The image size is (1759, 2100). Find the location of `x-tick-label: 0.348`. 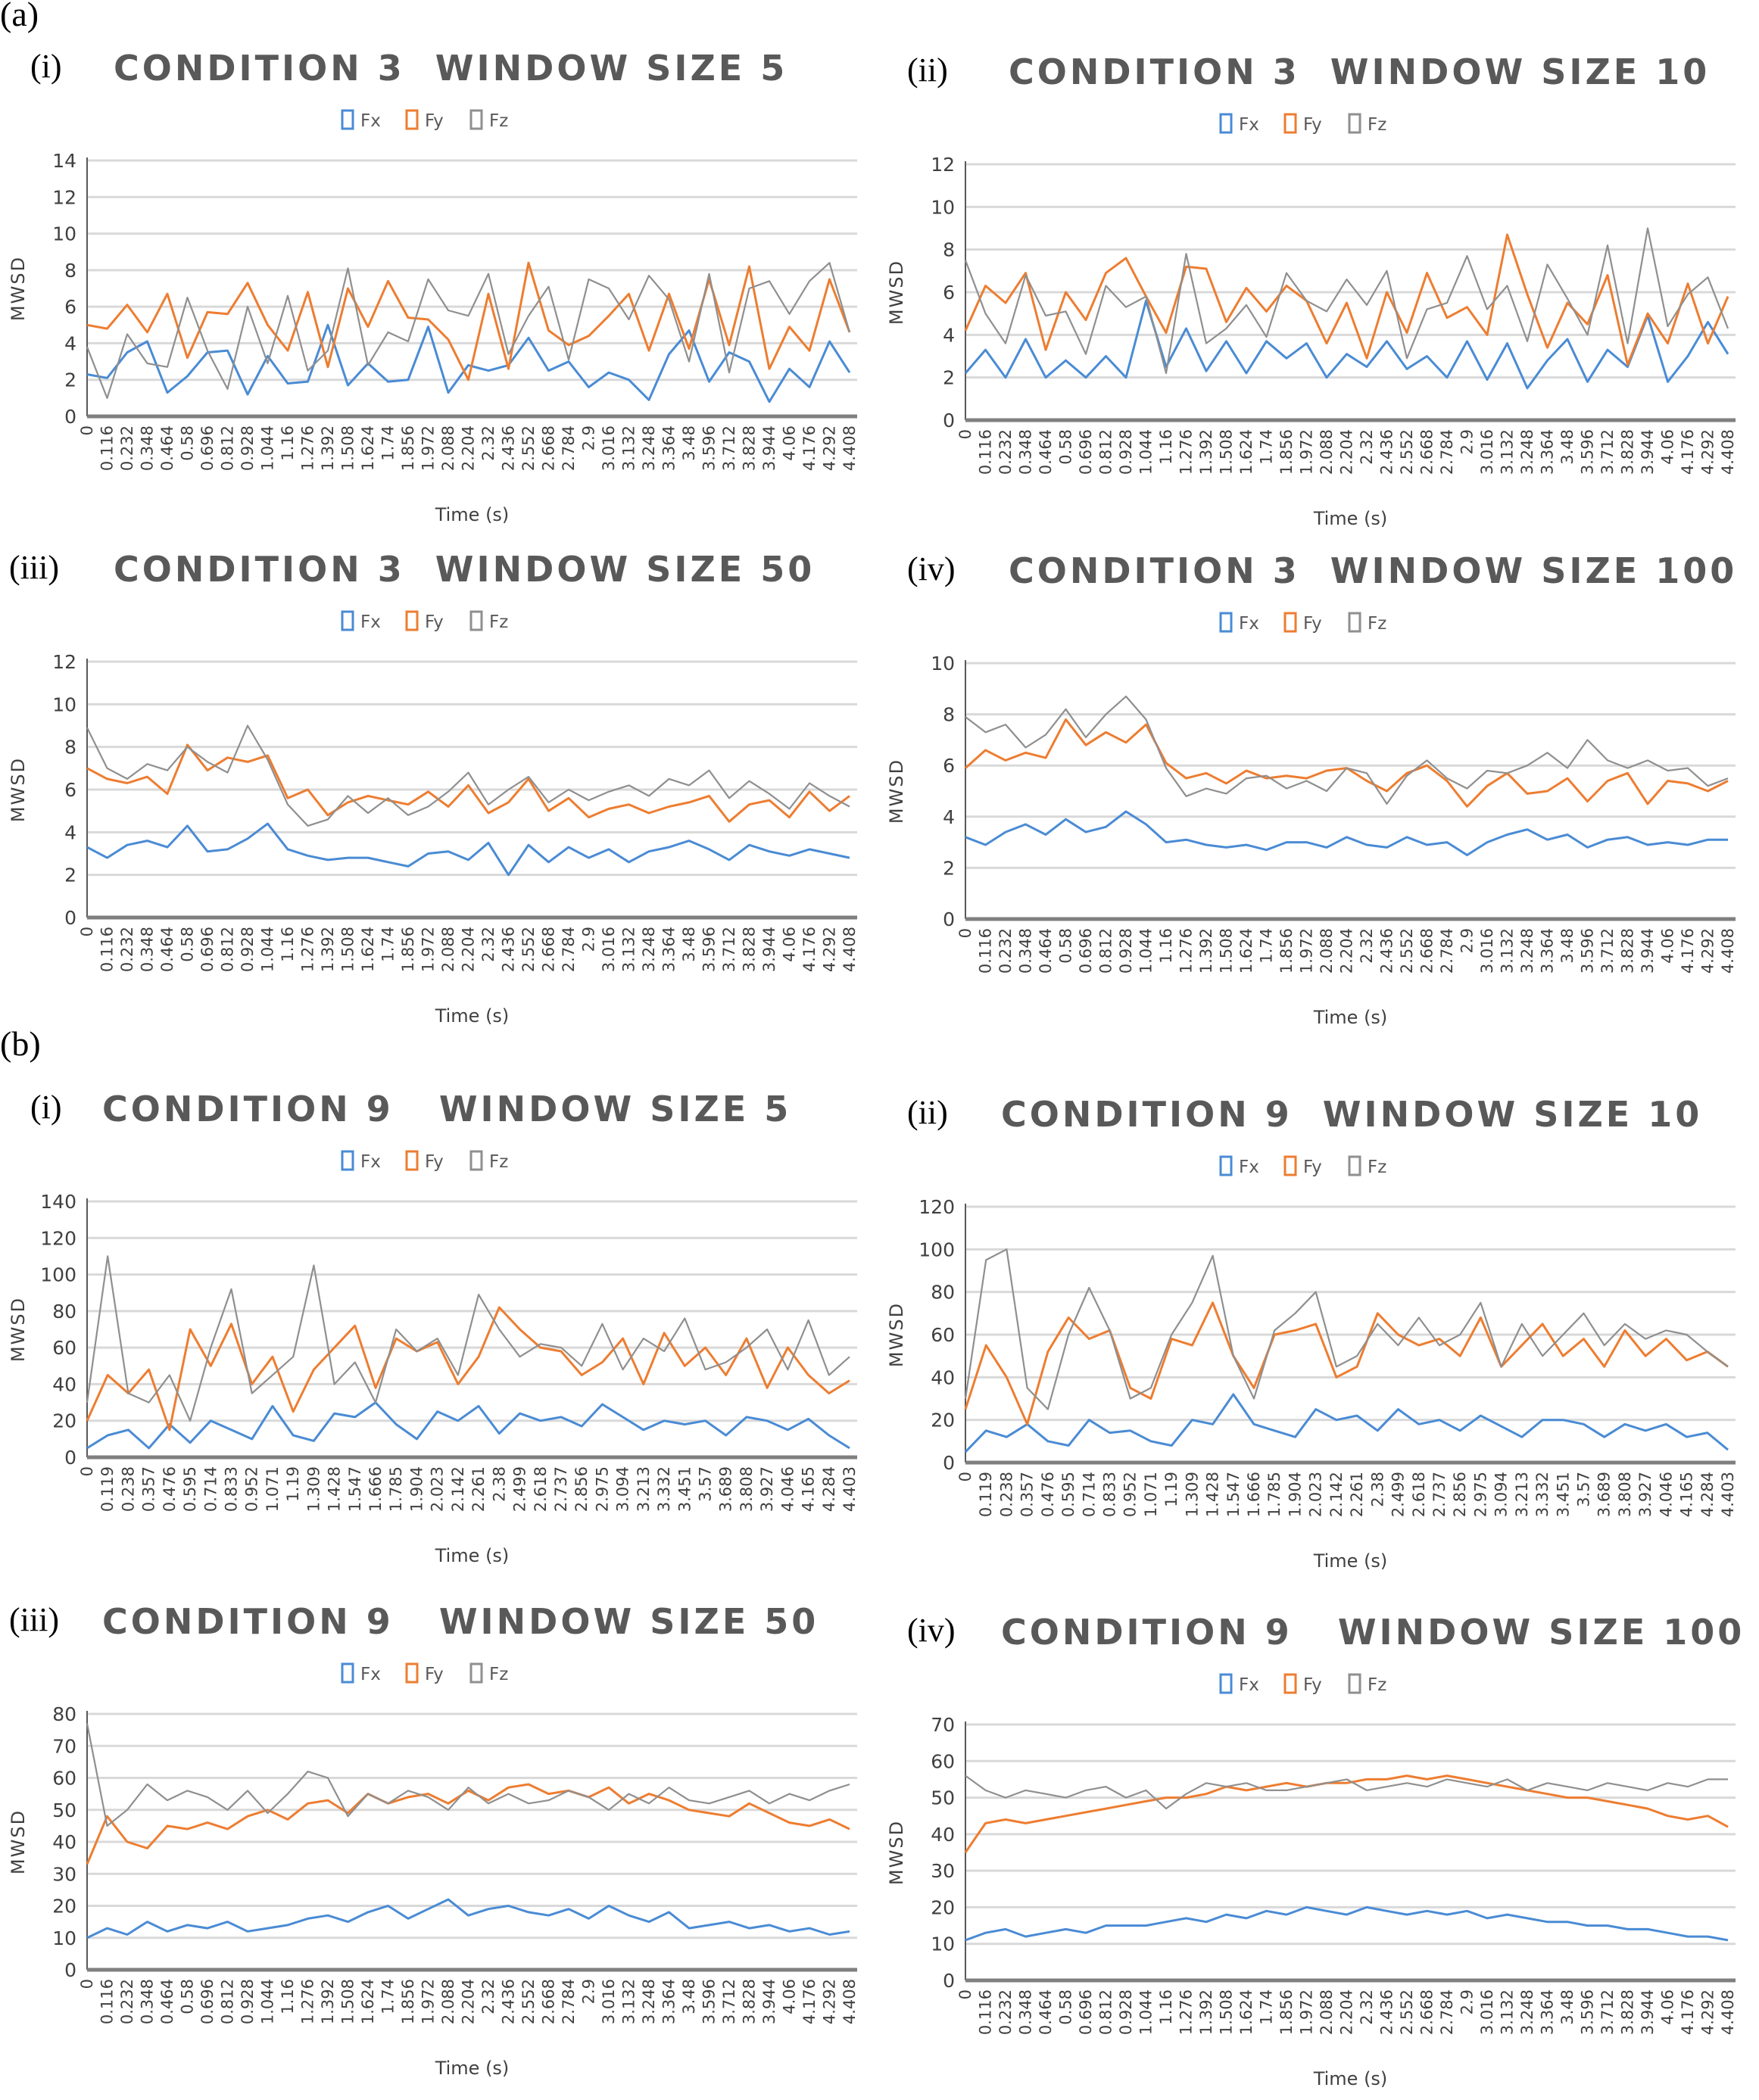

x-tick-label: 0.348 is located at coordinates (148, 949).